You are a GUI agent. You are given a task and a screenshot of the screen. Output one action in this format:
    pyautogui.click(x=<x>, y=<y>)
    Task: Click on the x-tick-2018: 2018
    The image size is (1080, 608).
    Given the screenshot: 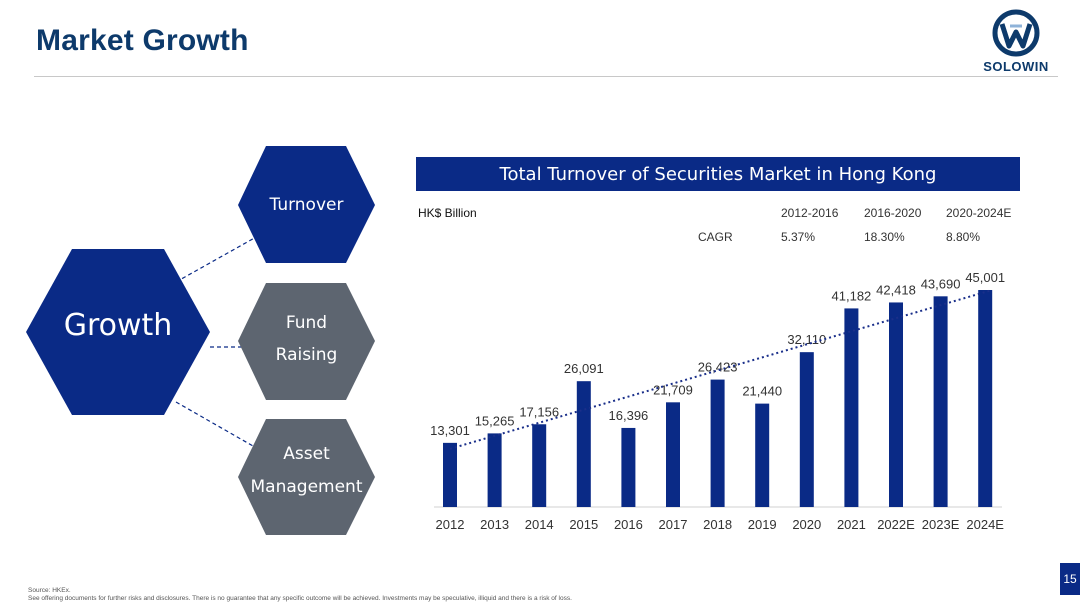 What is the action you would take?
    pyautogui.click(x=717, y=524)
    